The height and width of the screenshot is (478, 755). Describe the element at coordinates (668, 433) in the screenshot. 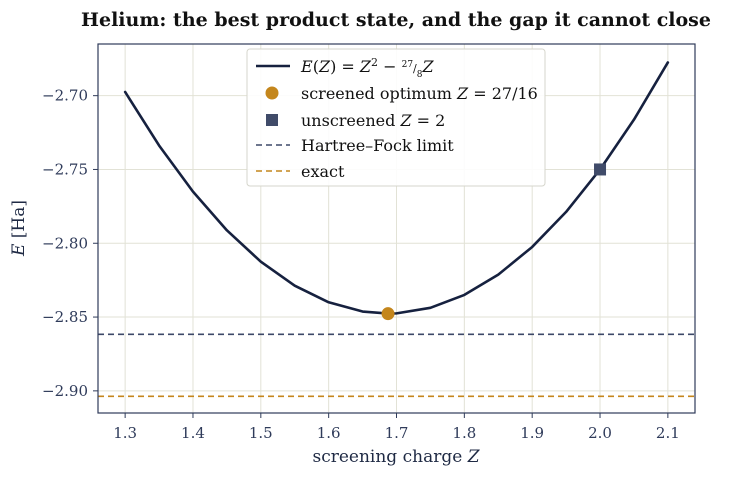

I see `x-tick-label: 2.1` at that location.